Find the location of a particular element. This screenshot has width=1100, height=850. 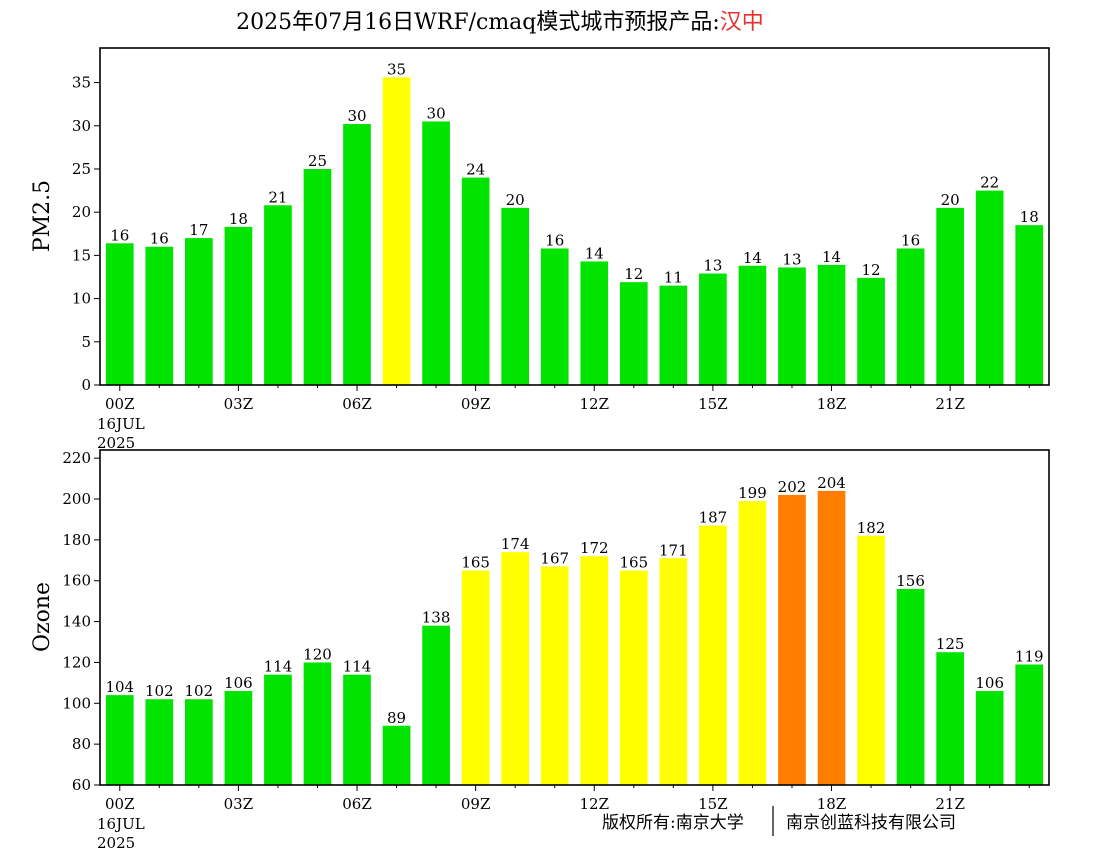

pm25-x-tick-label: 06Z is located at coordinates (357, 404).